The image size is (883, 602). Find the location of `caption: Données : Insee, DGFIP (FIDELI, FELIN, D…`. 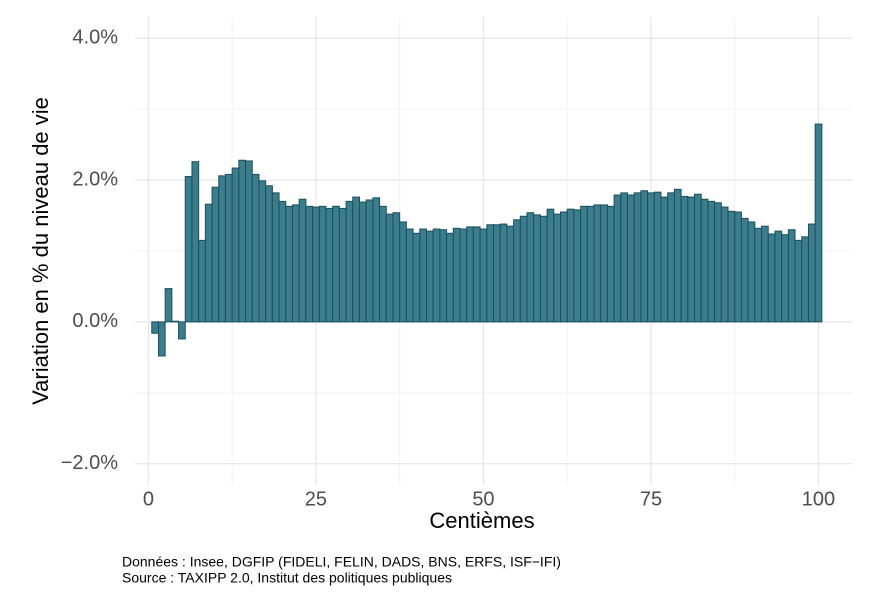

caption: Données : Insee, DGFIP (FIDELI, FELIN, D… is located at coordinates (341, 562).